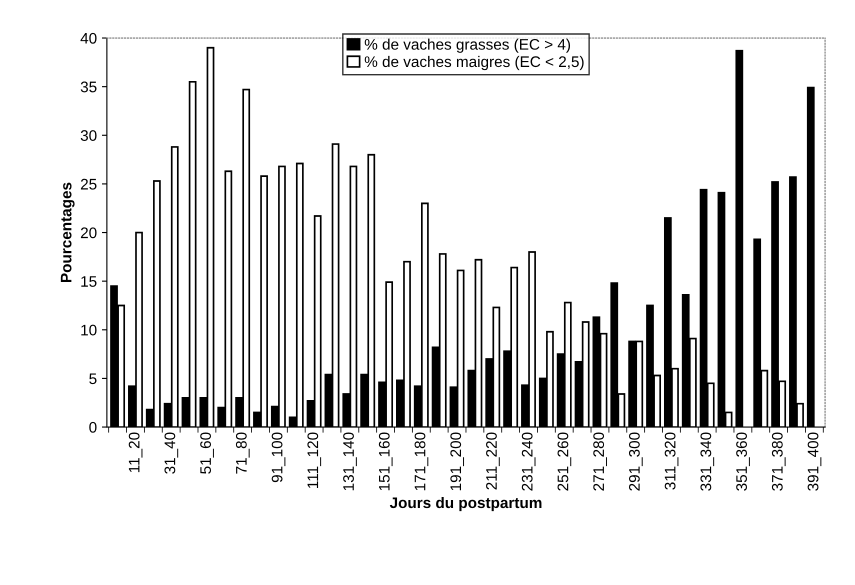 This screenshot has height=585, width=855. What do you see at coordinates (207, 453) in the screenshot?
I see `x-tick-label: 51_60` at bounding box center [207, 453].